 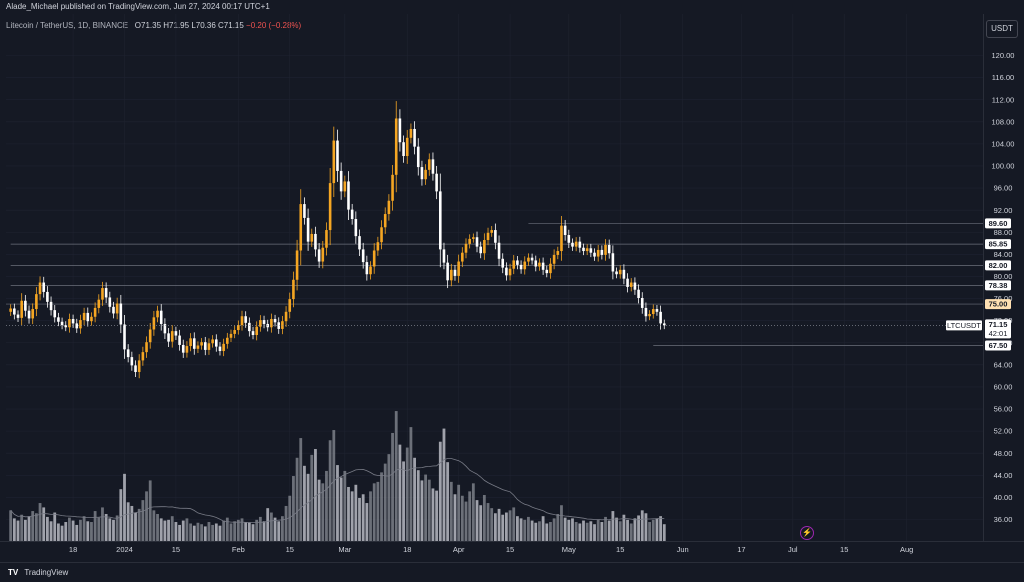 I want to click on price-tick-label: 92.00, so click(x=1003, y=210).